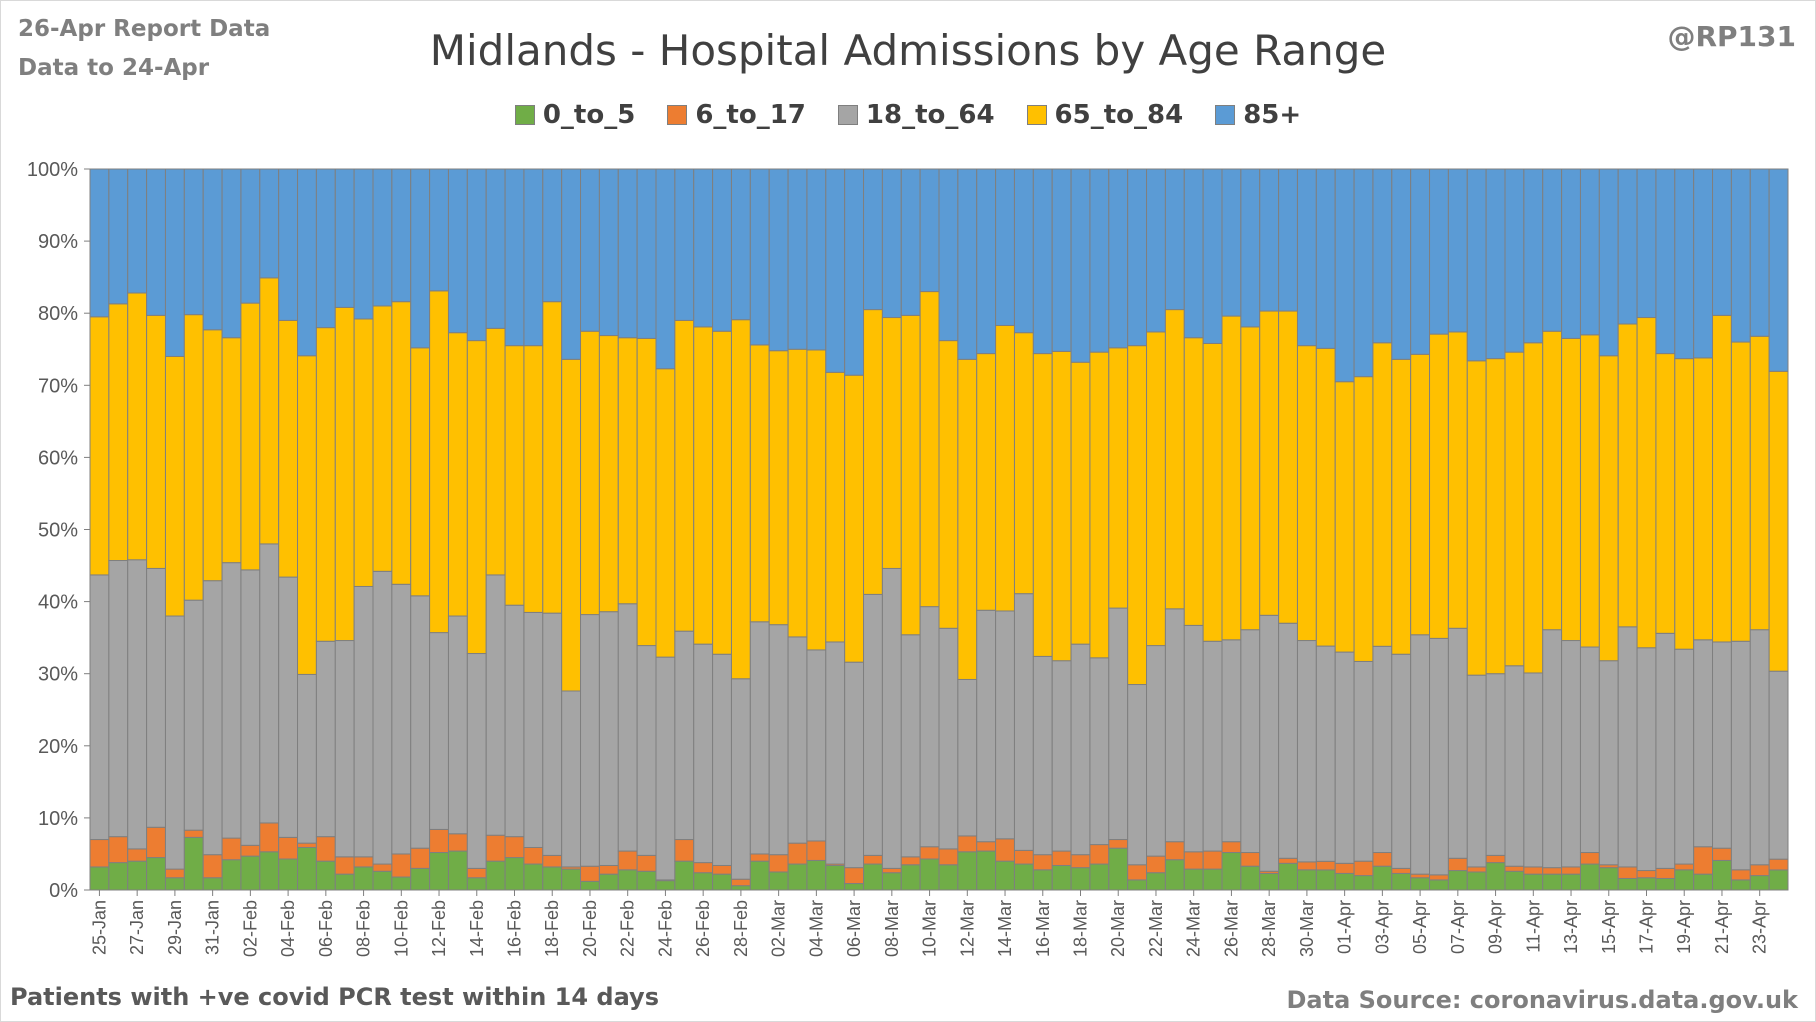 Image resolution: width=1816 pixels, height=1022 pixels. What do you see at coordinates (52, 170) in the screenshot?
I see `y-tick-label: 100%` at bounding box center [52, 170].